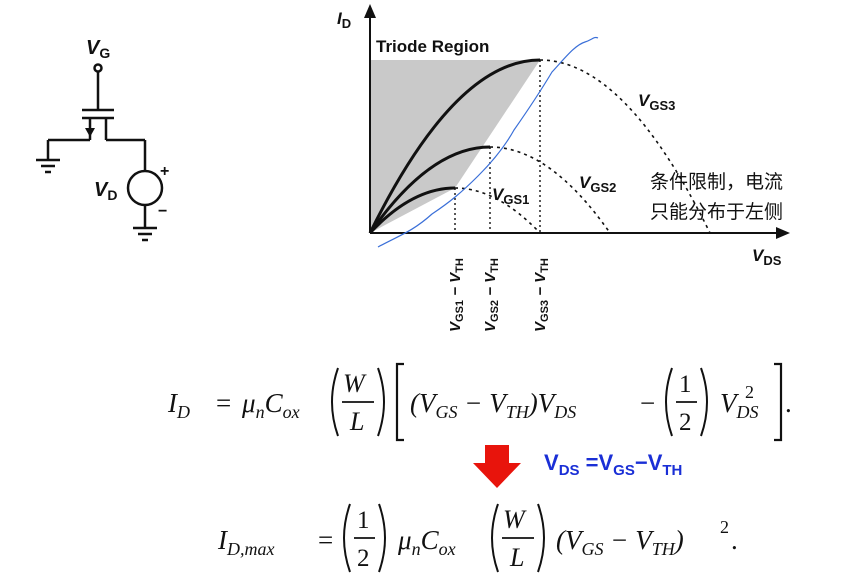  Describe the element at coordinates (597, 184) in the screenshot. I see `curve-label-vgs2: VGS2` at that location.